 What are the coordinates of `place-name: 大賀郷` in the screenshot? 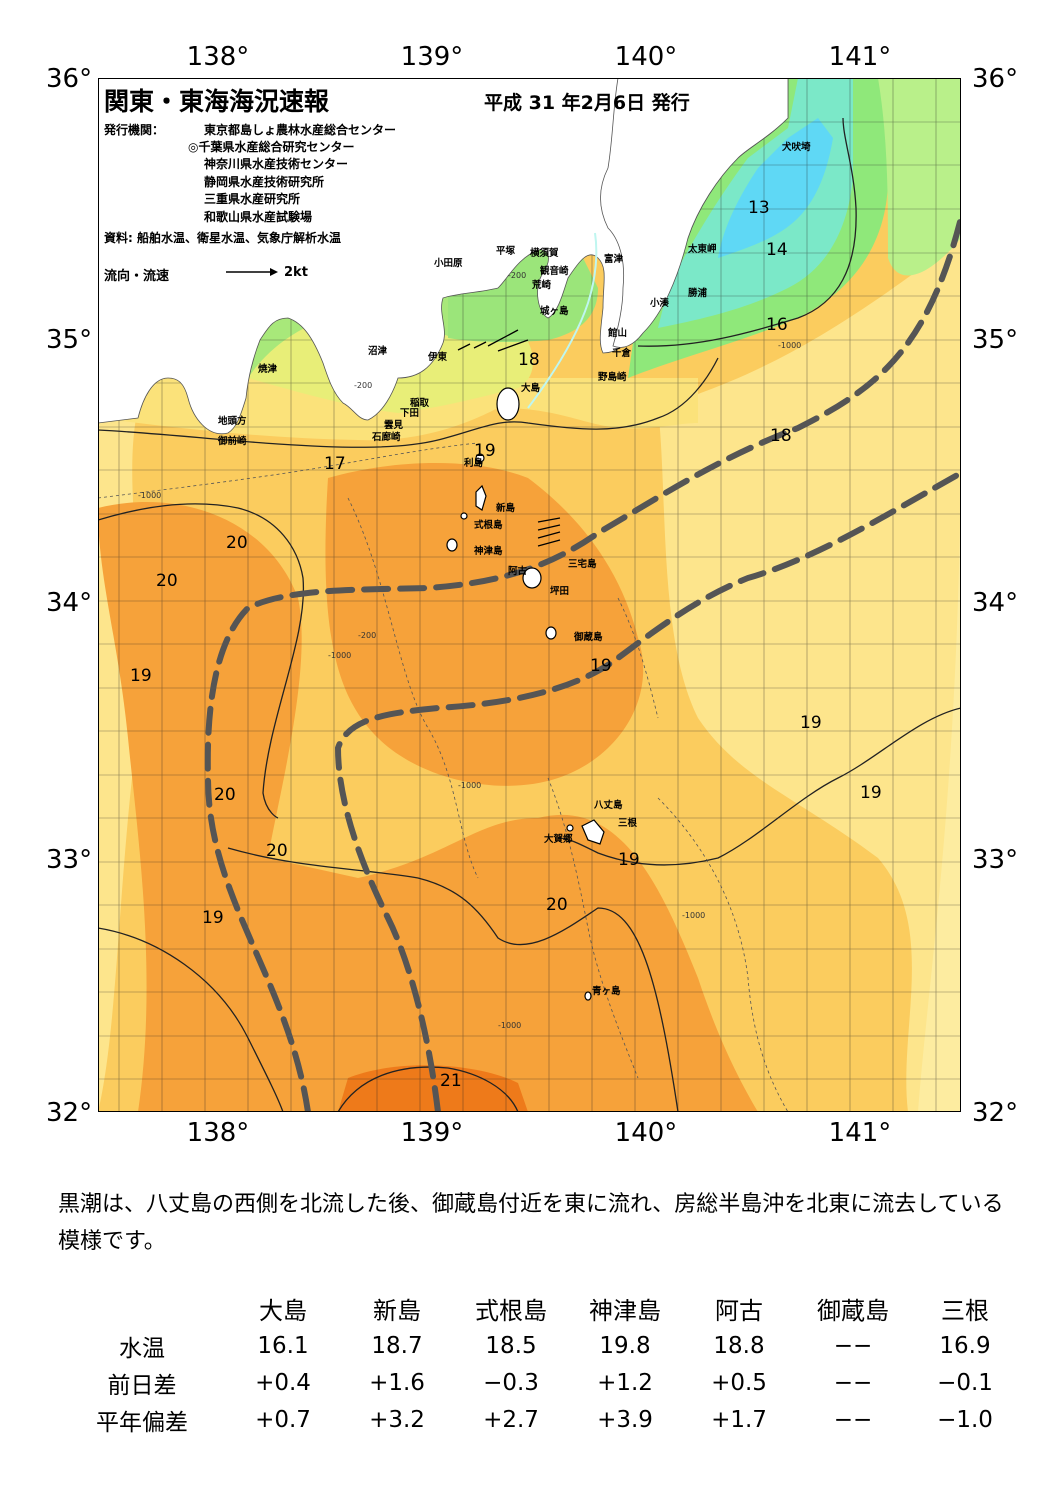 It's located at (558, 839).